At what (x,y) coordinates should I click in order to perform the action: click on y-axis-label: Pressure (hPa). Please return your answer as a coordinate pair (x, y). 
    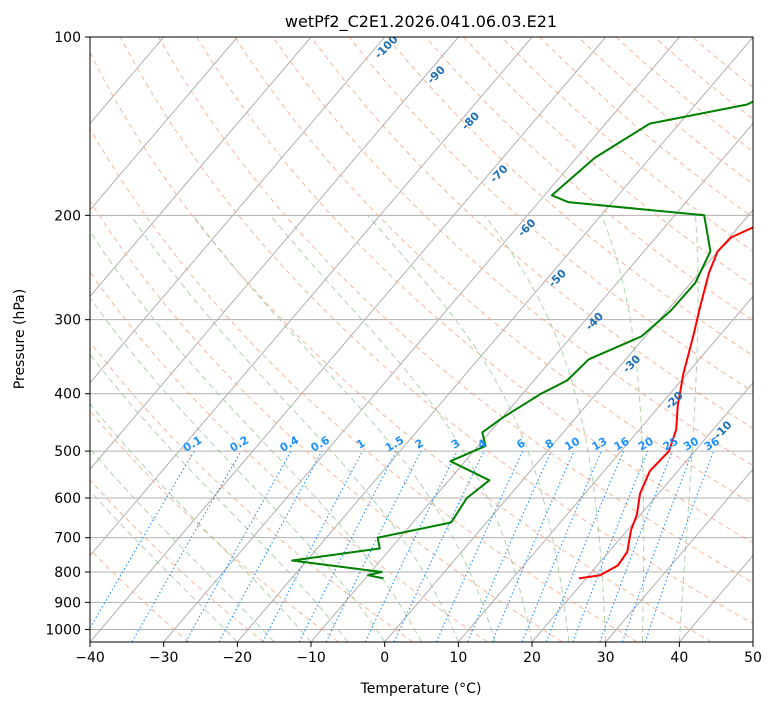
    Looking at the image, I should click on (20, 339).